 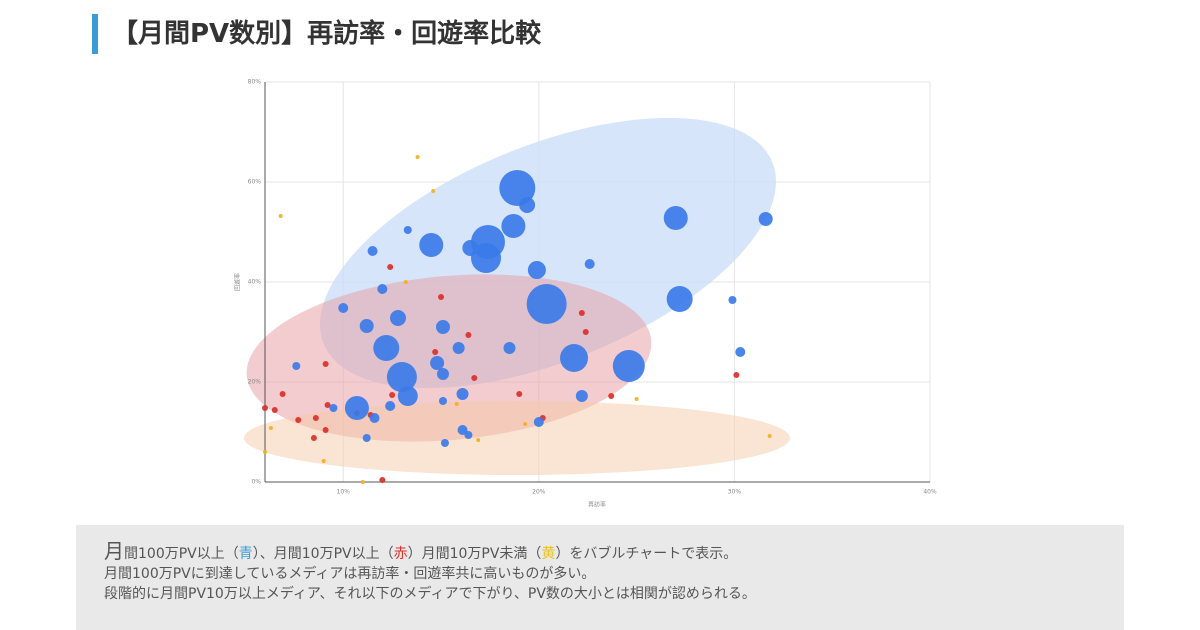 I want to click on slide-title: 【月間PV数別】再訪率・回遊率比較, so click(x=316, y=34).